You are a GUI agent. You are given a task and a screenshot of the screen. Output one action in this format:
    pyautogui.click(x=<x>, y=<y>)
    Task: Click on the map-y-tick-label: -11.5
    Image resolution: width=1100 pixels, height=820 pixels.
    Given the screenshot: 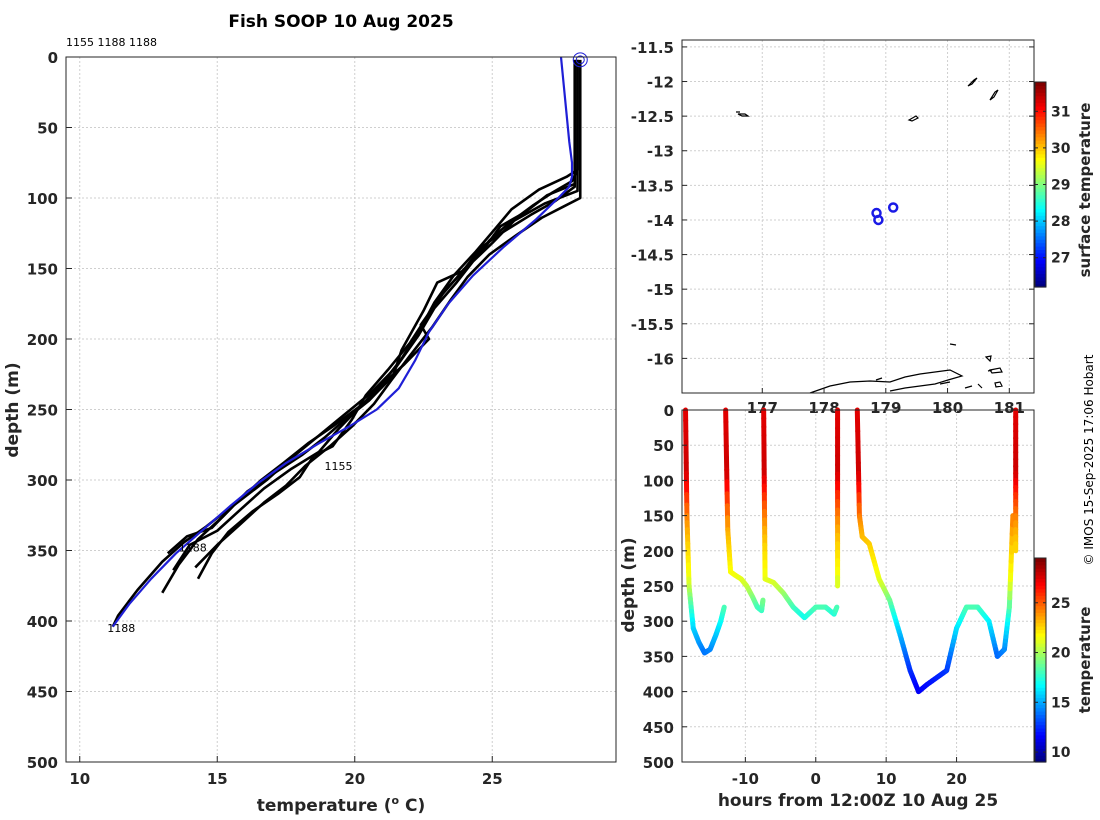 What is the action you would take?
    pyautogui.click(x=652, y=48)
    